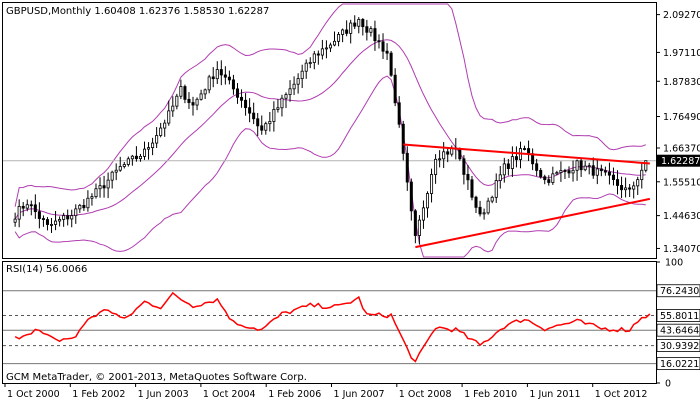  I want to click on x-tick-label: 1 Feb 2006, so click(294, 394).